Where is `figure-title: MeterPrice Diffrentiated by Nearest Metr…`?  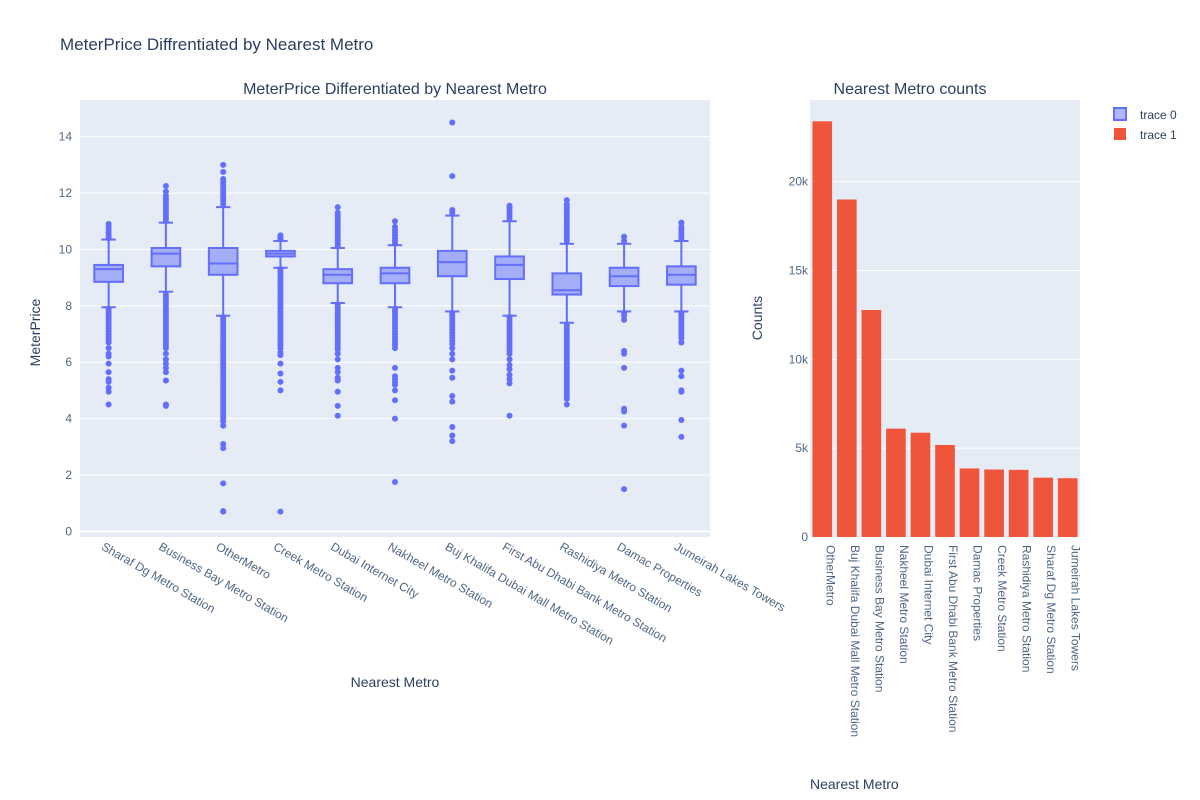
figure-title: MeterPrice Diffrentiated by Nearest Metr… is located at coordinates (216, 44).